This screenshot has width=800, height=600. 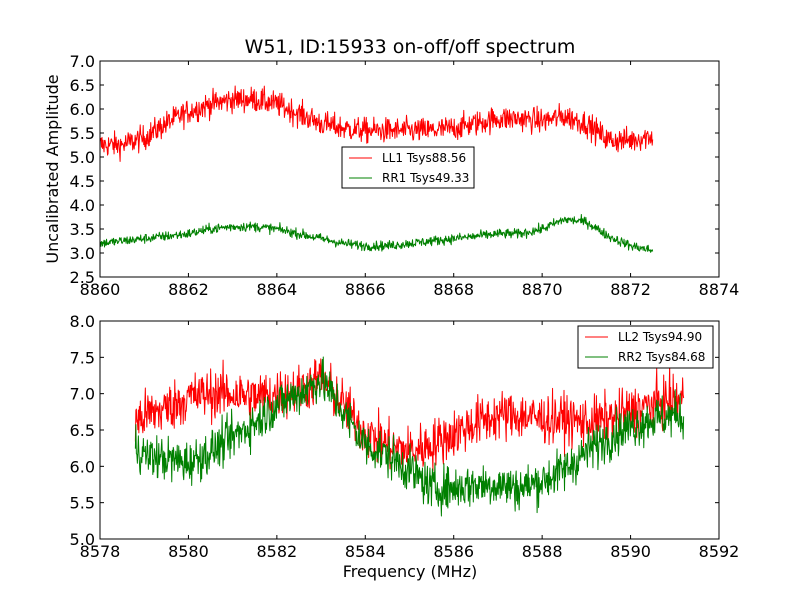 I want to click on x-tick-label: 8584, so click(x=365, y=551).